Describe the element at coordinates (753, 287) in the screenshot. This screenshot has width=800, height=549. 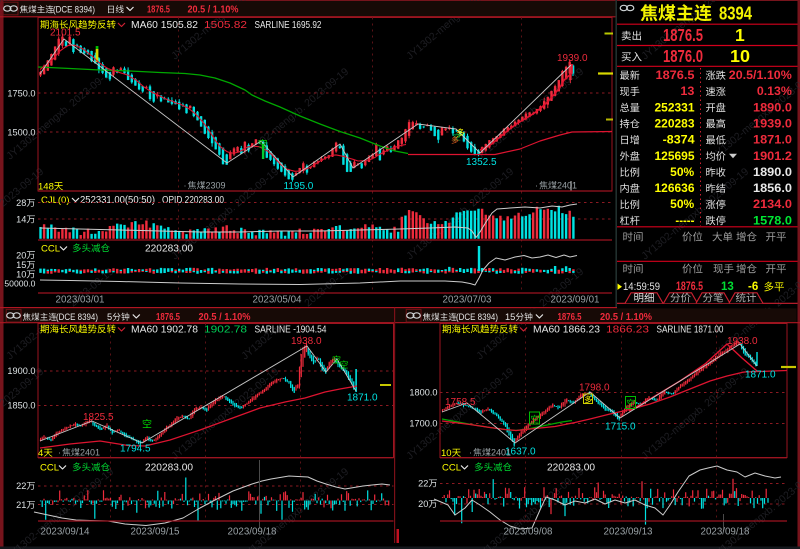
I see `svg-text: -6` at that location.